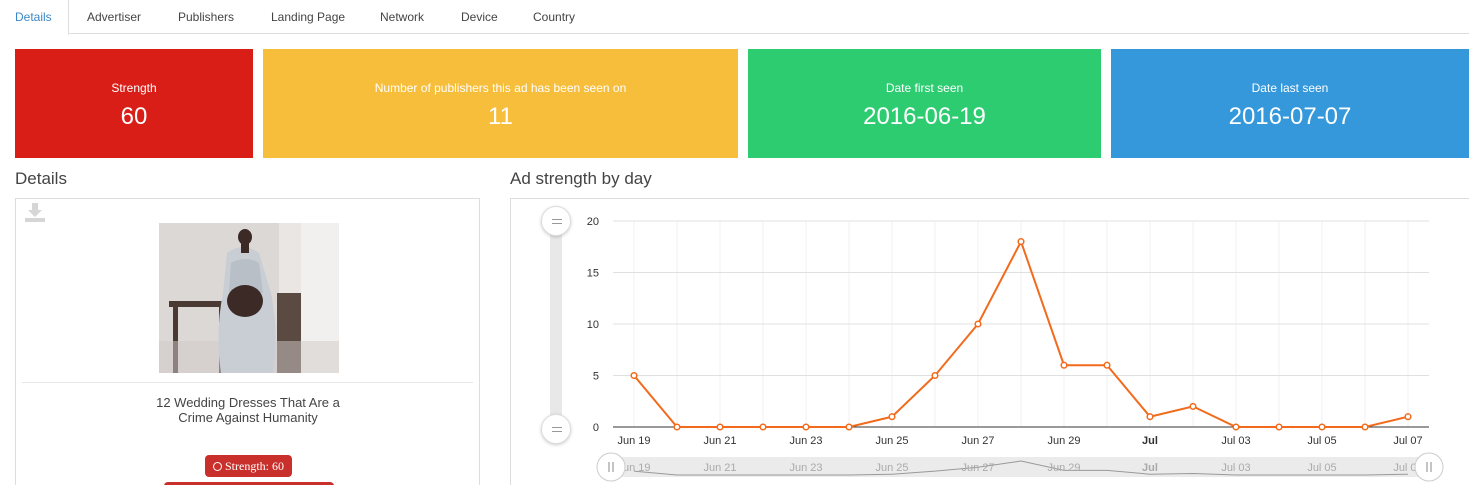  I want to click on navigator-tick-label: Jun 21, so click(719, 468).